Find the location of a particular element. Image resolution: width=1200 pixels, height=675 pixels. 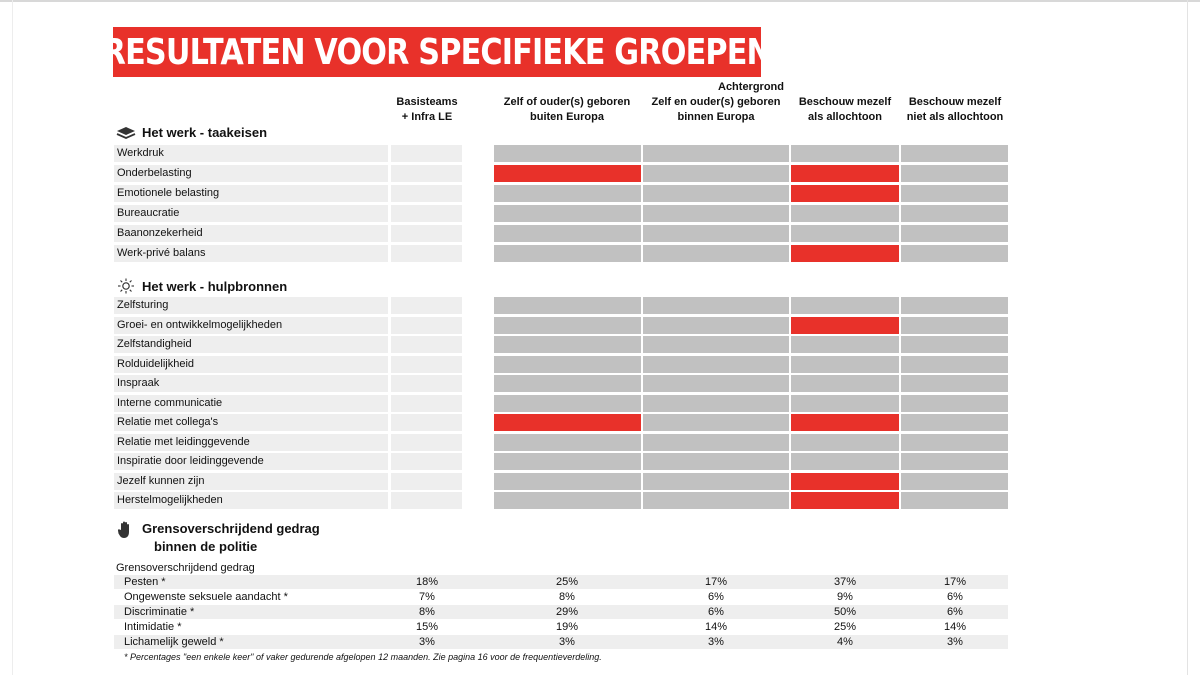

percentage-value: 8% is located at coordinates (567, 597).